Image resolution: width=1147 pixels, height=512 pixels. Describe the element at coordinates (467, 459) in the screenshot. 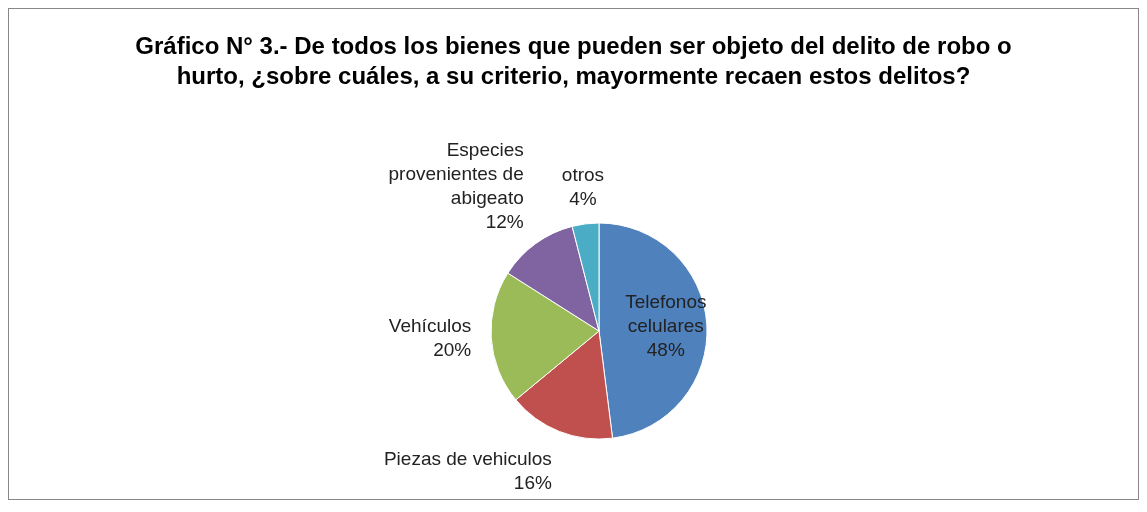

I see `slice-label: Piezas de vehiculos` at that location.